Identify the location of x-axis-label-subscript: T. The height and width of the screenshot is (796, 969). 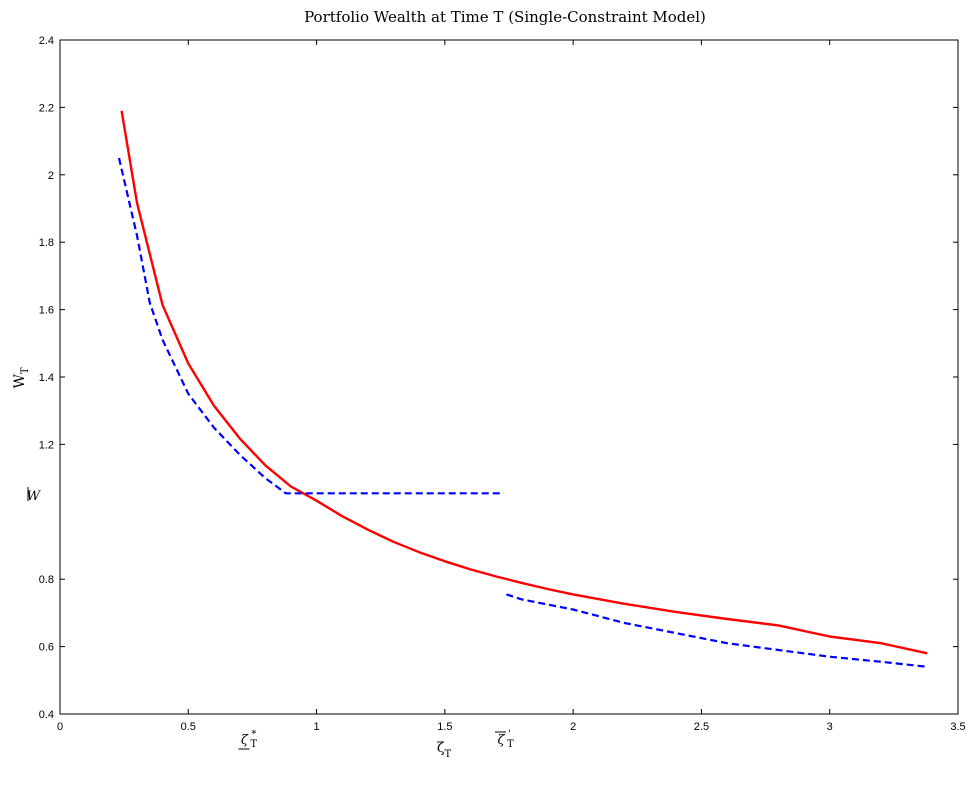
(447, 754).